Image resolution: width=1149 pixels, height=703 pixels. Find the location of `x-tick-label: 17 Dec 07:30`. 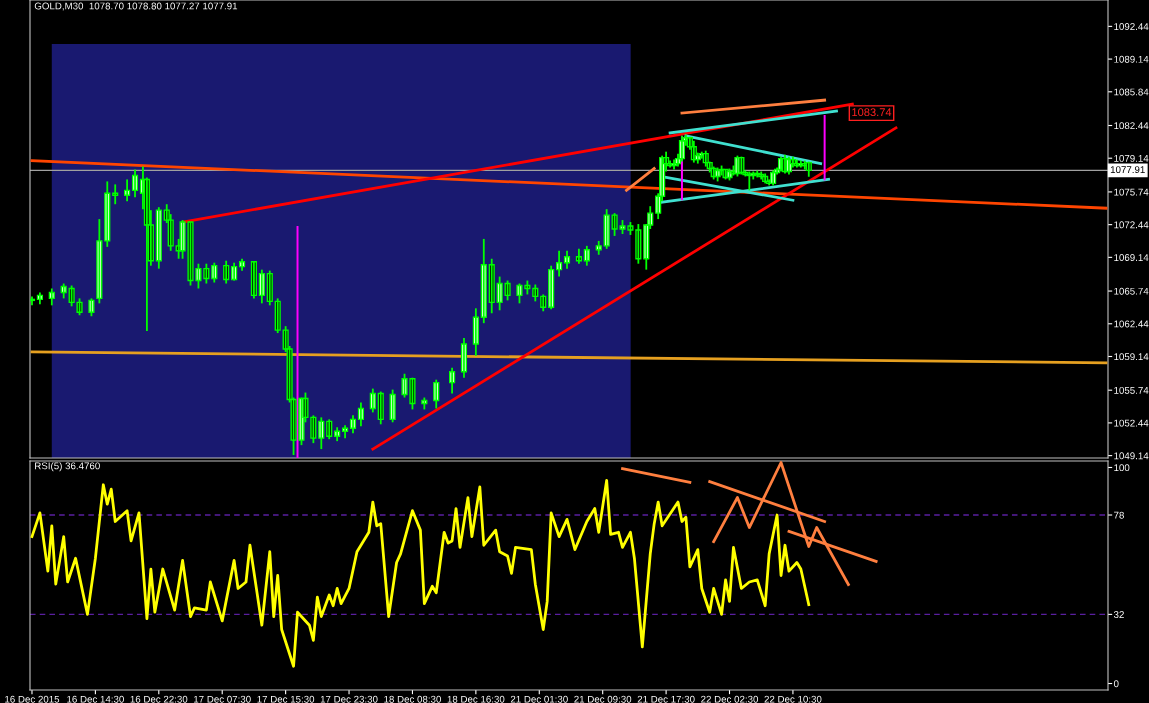

x-tick-label: 17 Dec 07:30 is located at coordinates (222, 699).